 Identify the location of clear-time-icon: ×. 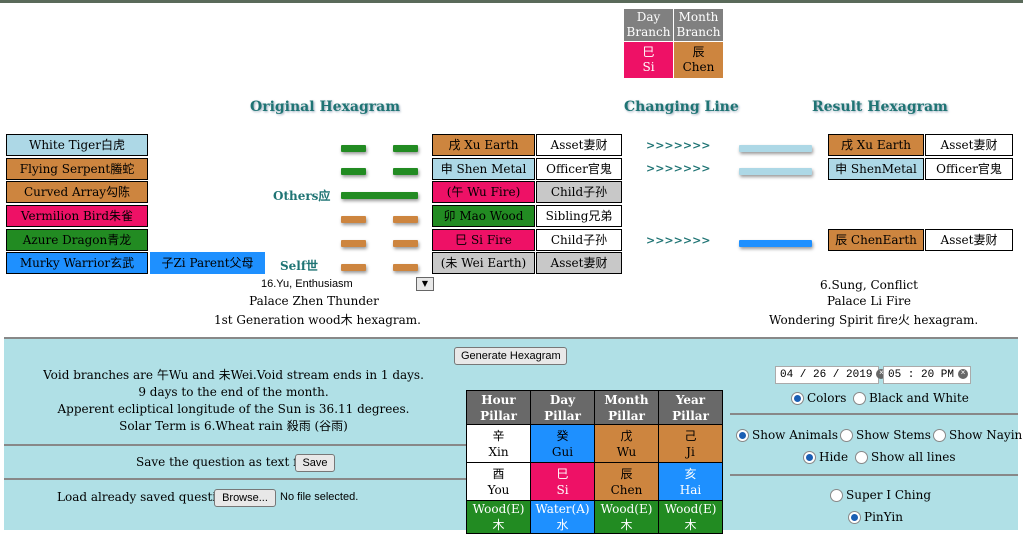
(963, 374).